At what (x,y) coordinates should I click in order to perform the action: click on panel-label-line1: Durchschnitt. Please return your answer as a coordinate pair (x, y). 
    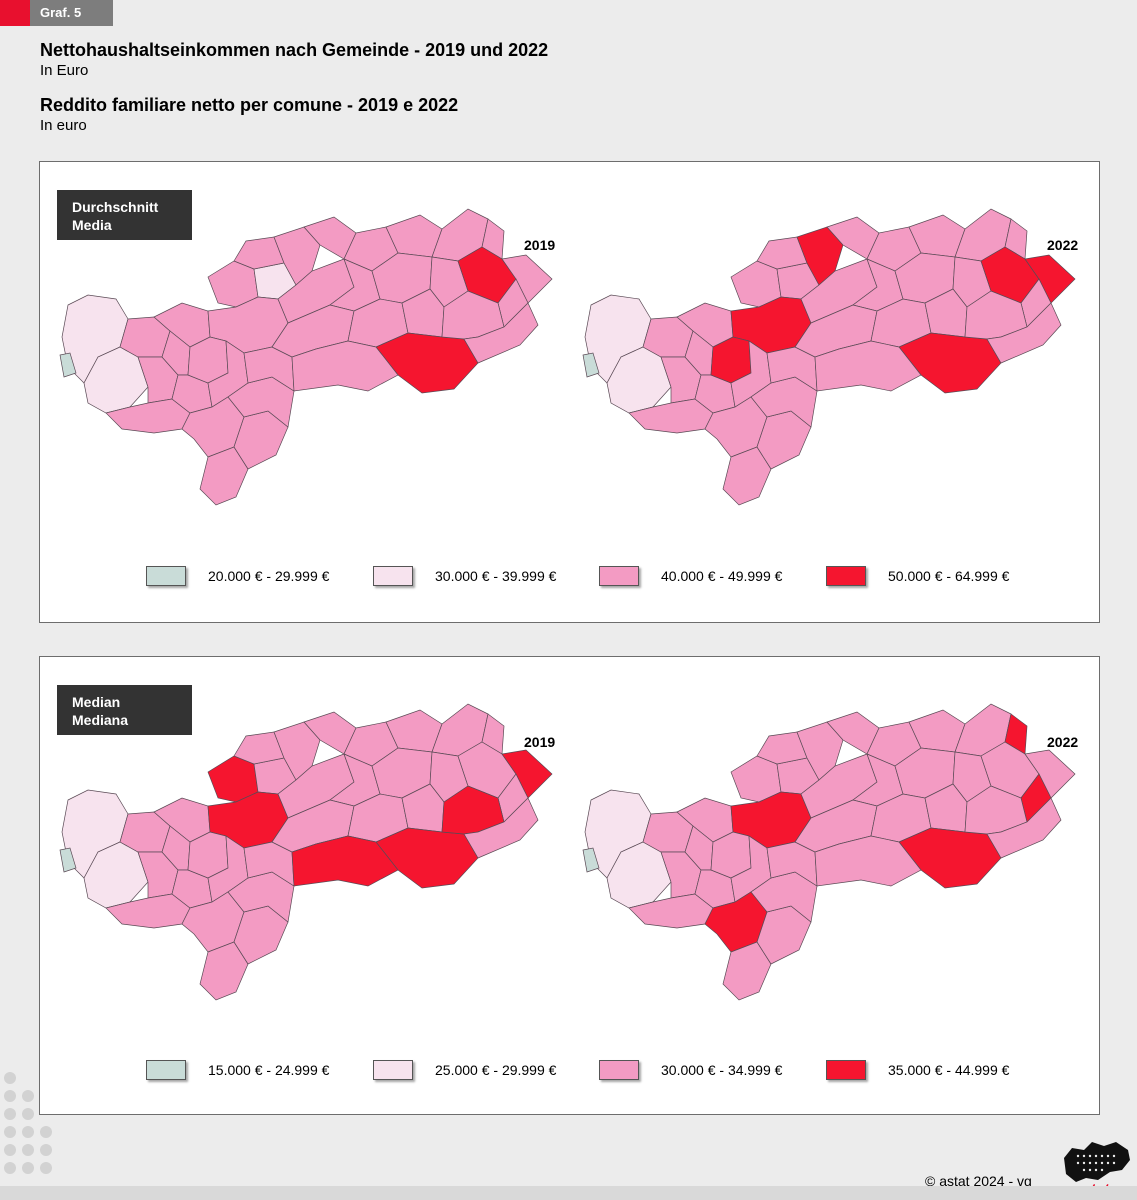
    Looking at the image, I should click on (115, 207).